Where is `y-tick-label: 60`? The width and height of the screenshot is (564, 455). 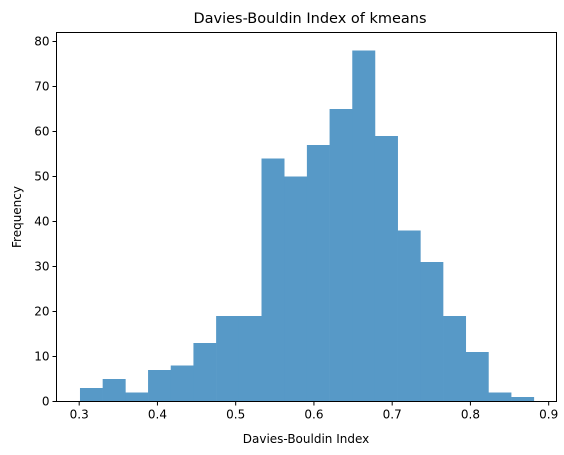 y-tick-label: 60 is located at coordinates (41, 132).